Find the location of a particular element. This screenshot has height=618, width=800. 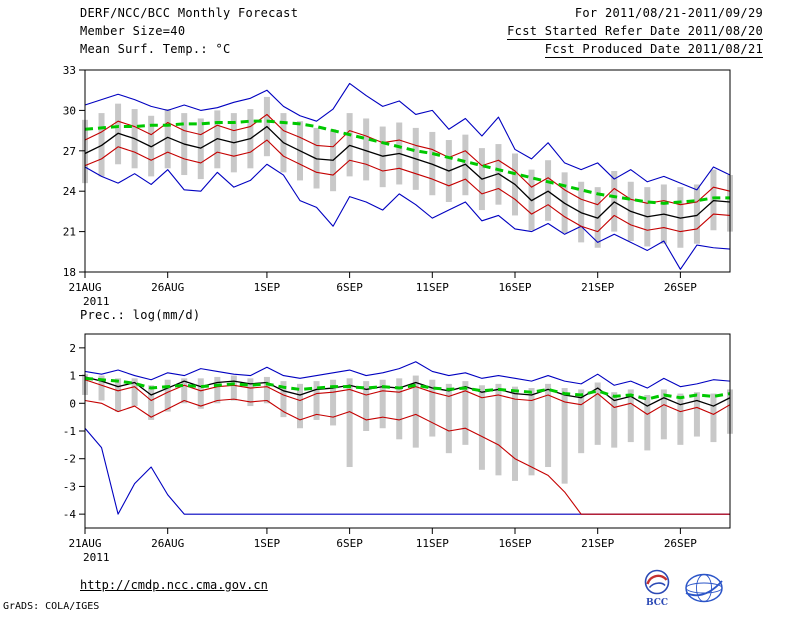

website-link: http://cmdp.ncc.cma.gov.cn is located at coordinates (174, 585).